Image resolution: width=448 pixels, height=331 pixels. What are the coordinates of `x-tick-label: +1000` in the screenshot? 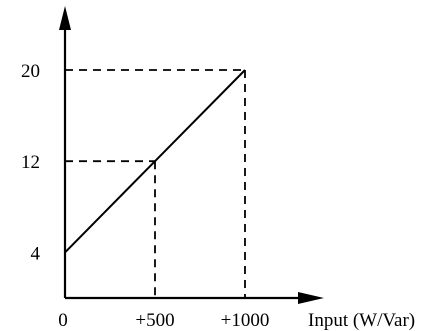 It's located at (245, 320).